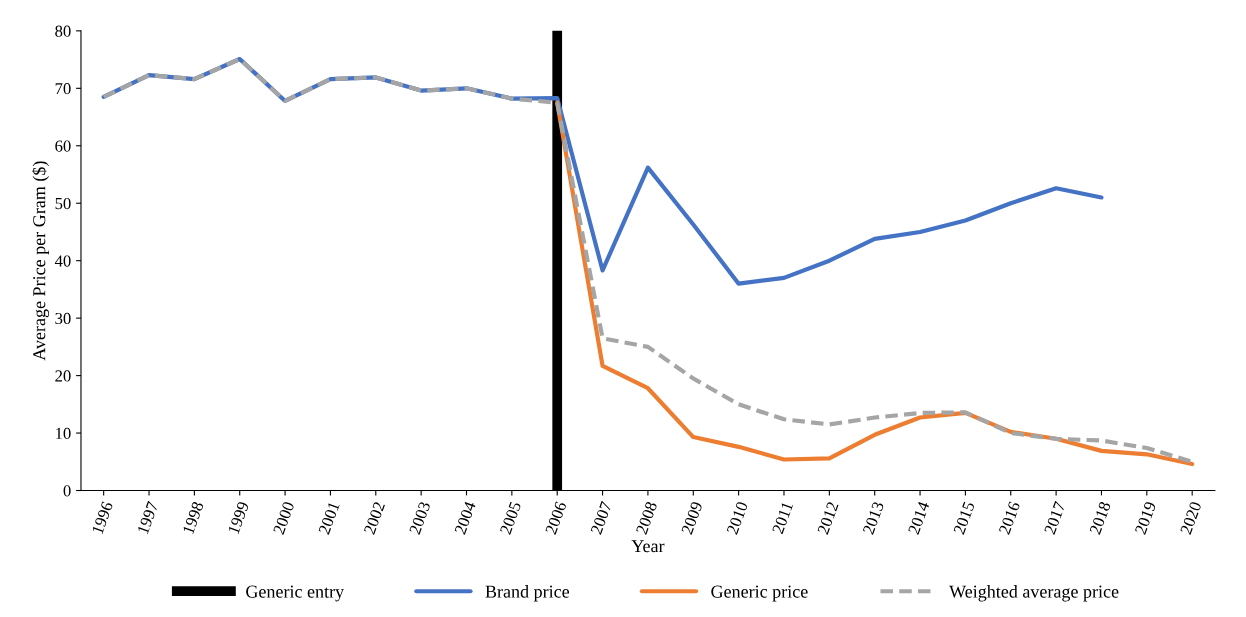  Describe the element at coordinates (465, 517) in the screenshot. I see `x-tick-label: 2004` at that location.